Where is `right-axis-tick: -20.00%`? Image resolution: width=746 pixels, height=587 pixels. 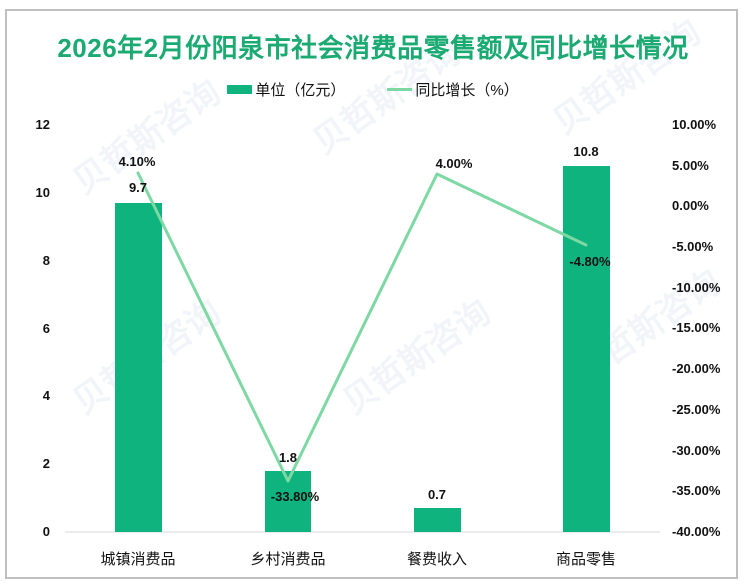 right-axis-tick: -20.00% is located at coordinates (696, 368).